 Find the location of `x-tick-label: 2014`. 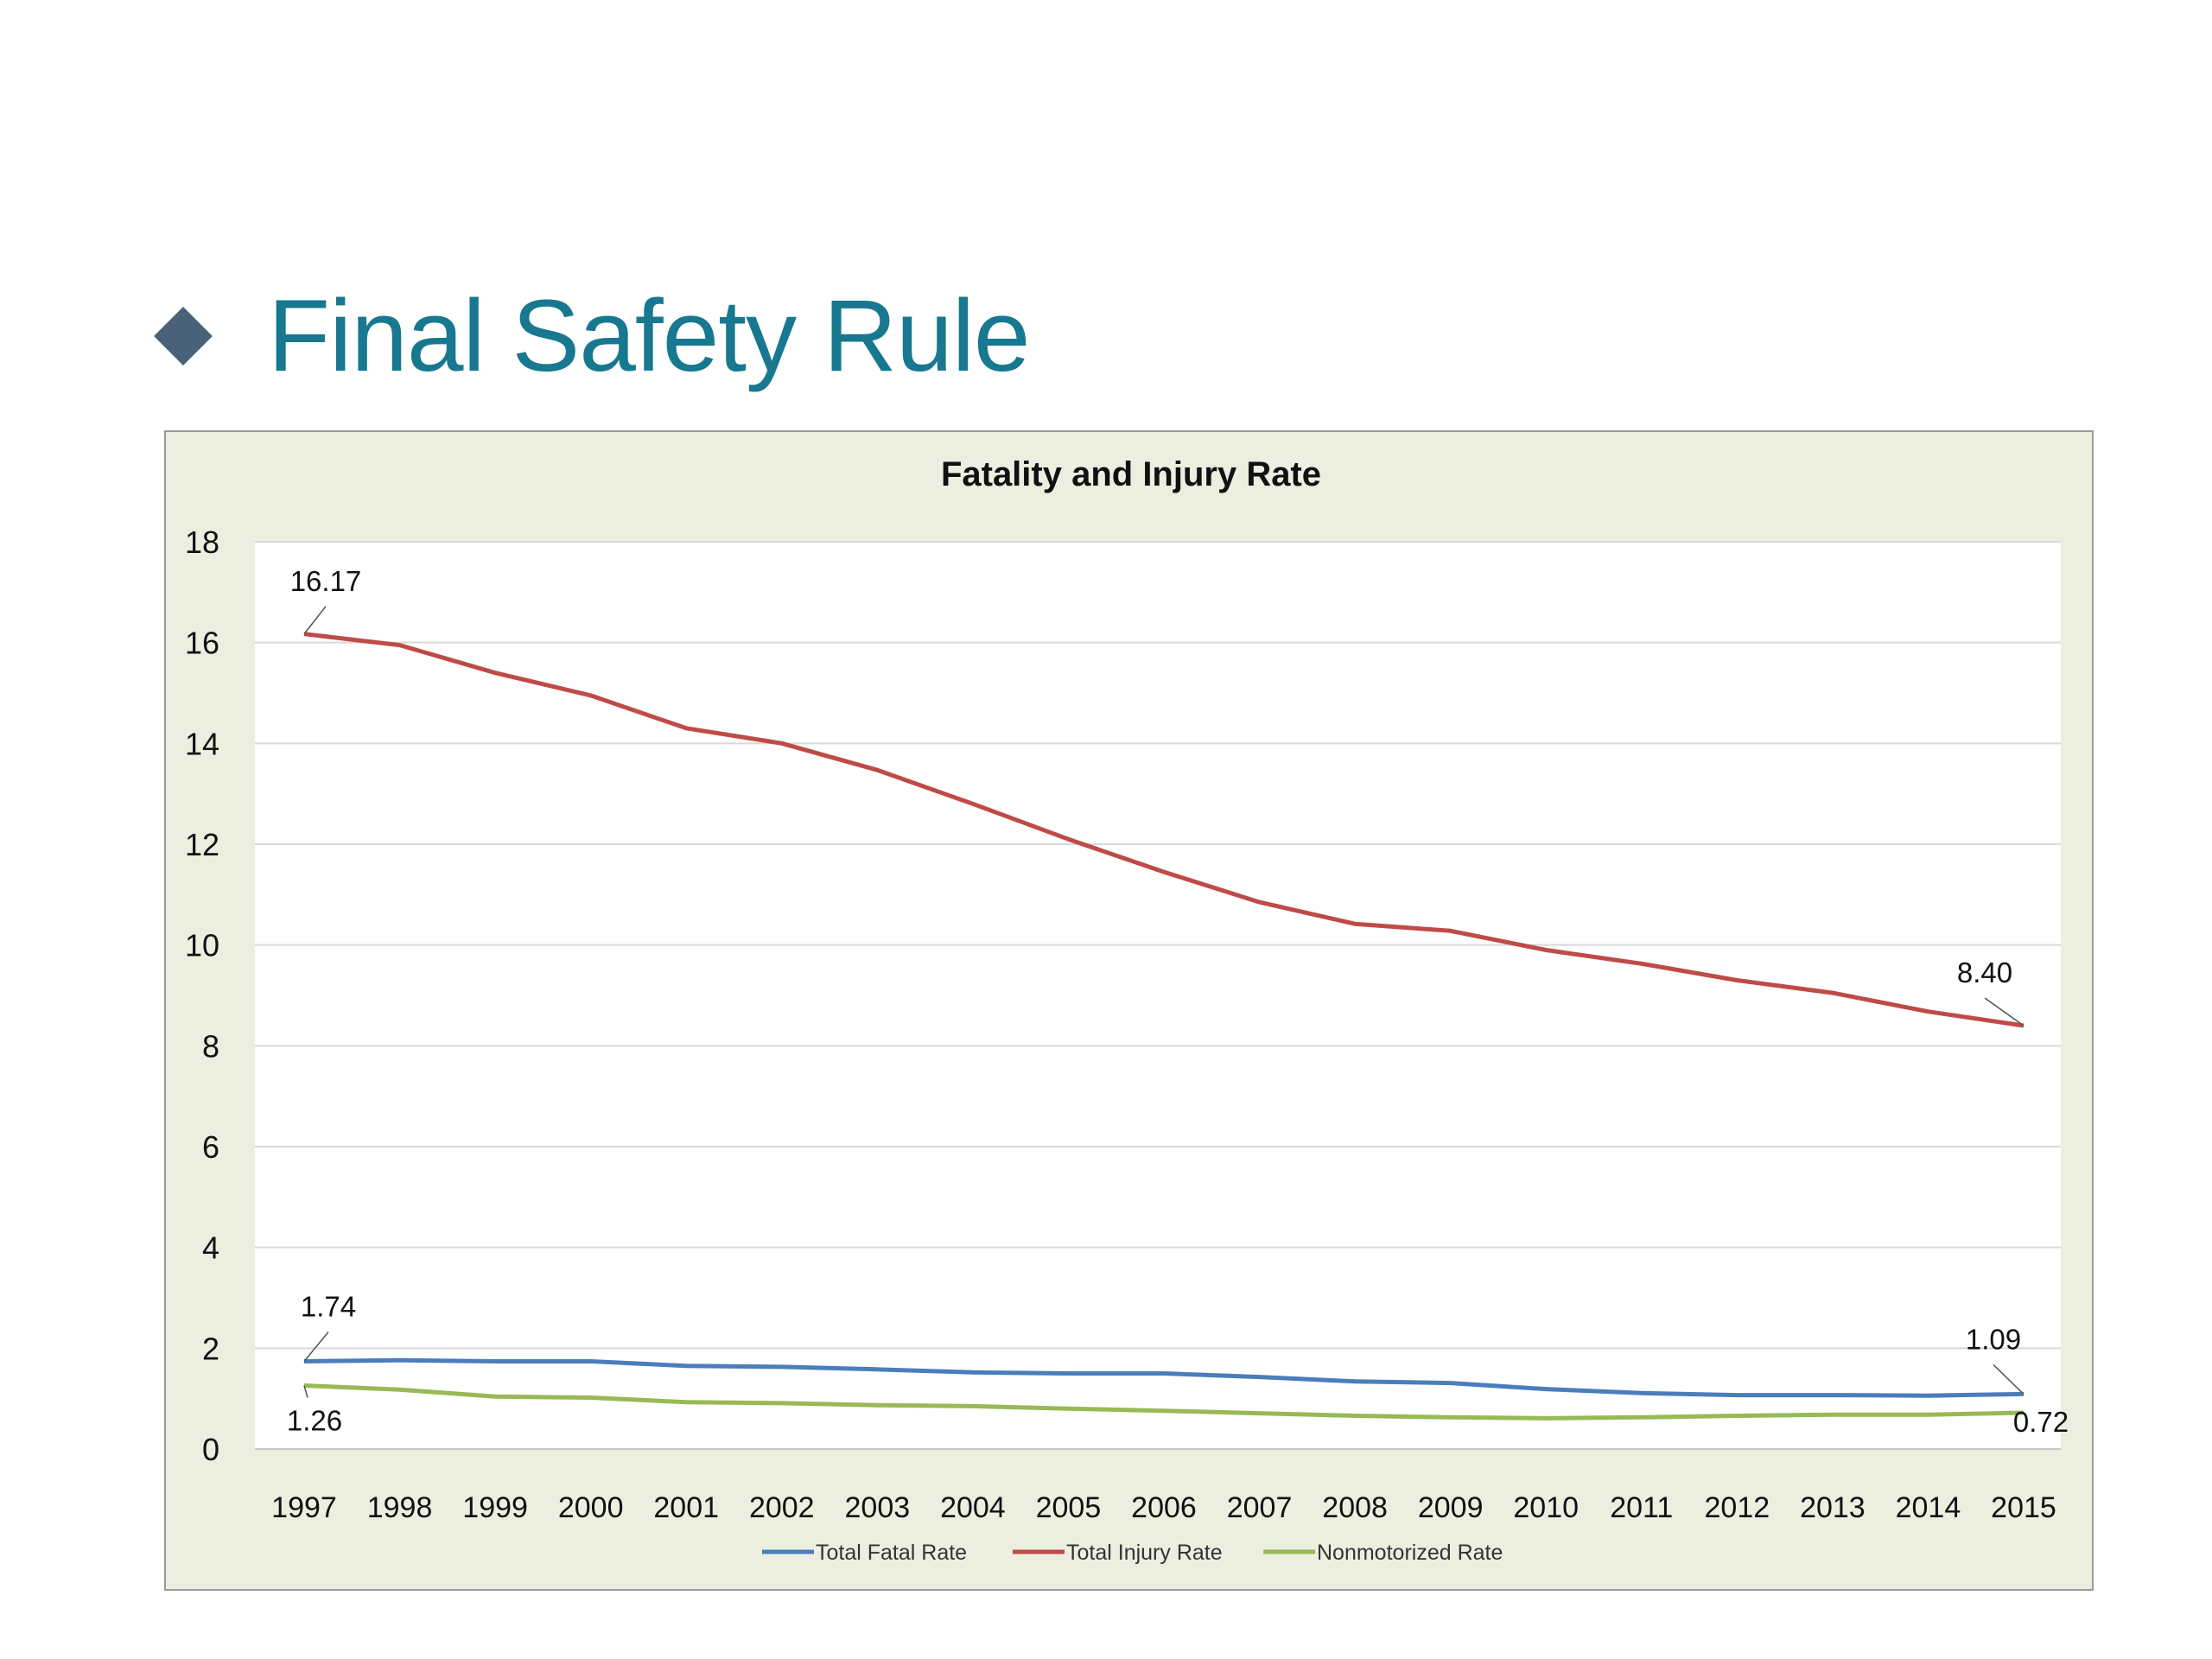

x-tick-label: 2014 is located at coordinates (1928, 1507).